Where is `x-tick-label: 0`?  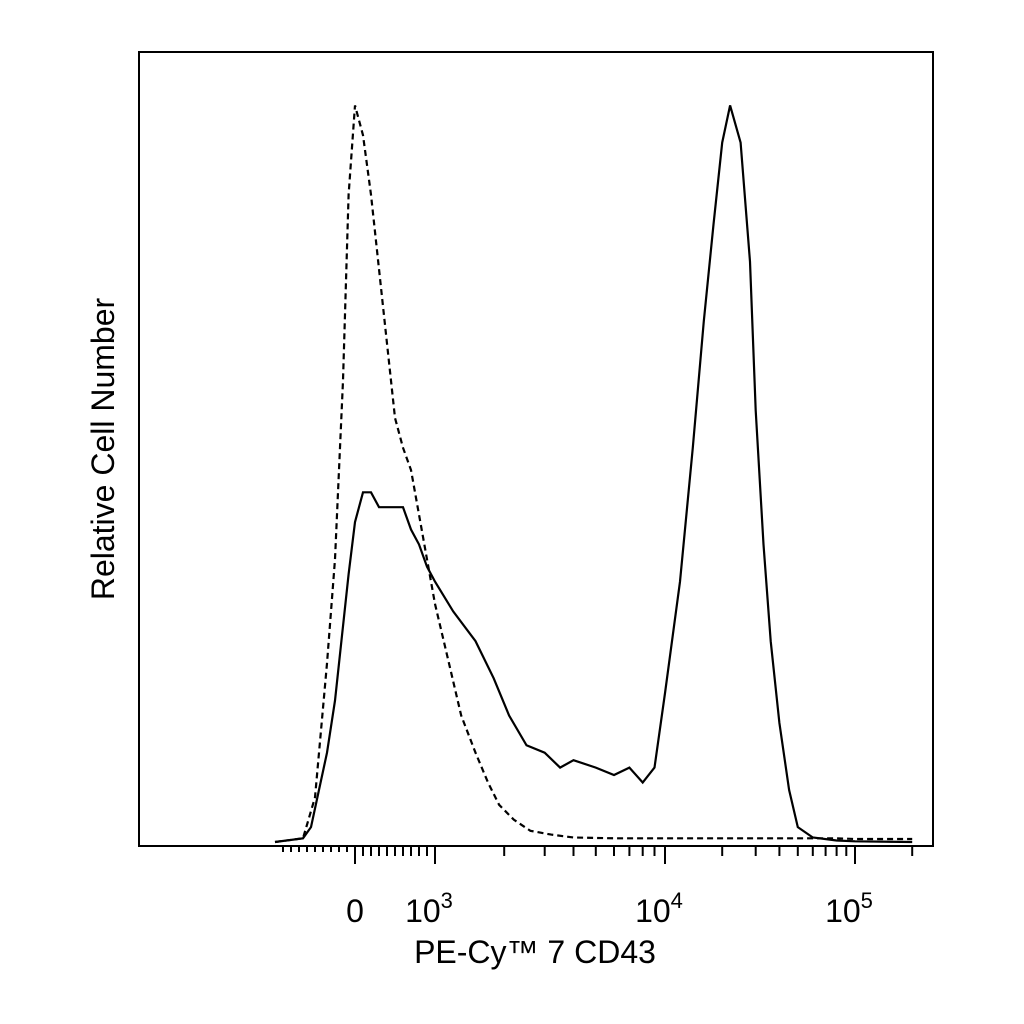
x-tick-label: 0 is located at coordinates (355, 911).